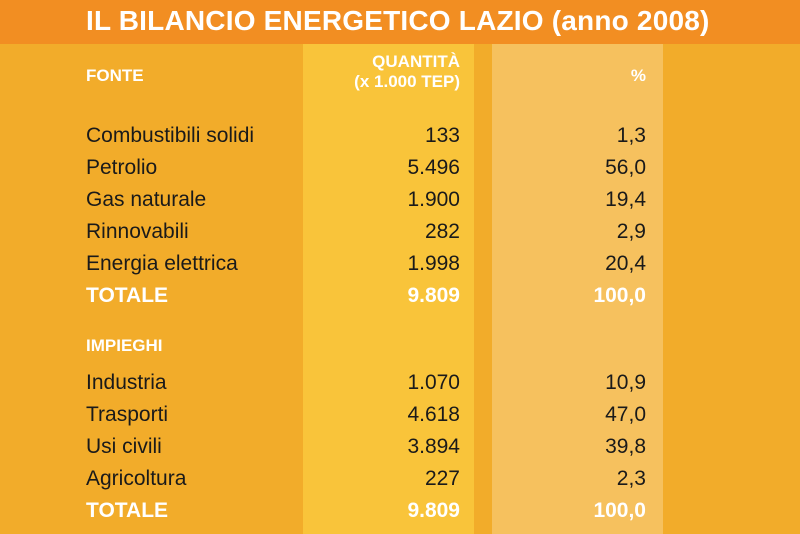  What do you see at coordinates (433, 446) in the screenshot?
I see `row-quantity: 3.894` at bounding box center [433, 446].